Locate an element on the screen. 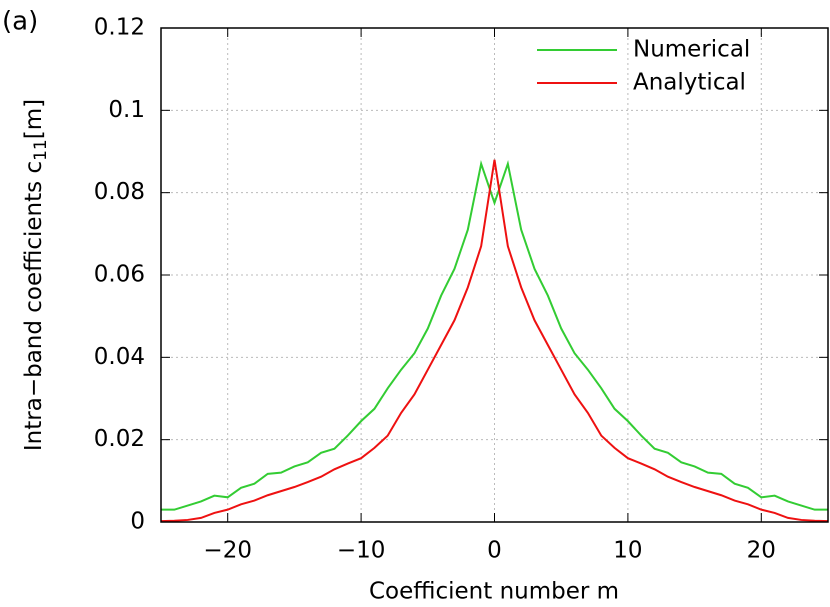 This screenshot has width=830, height=607. y-tick-label: 0.06 is located at coordinates (119, 275).